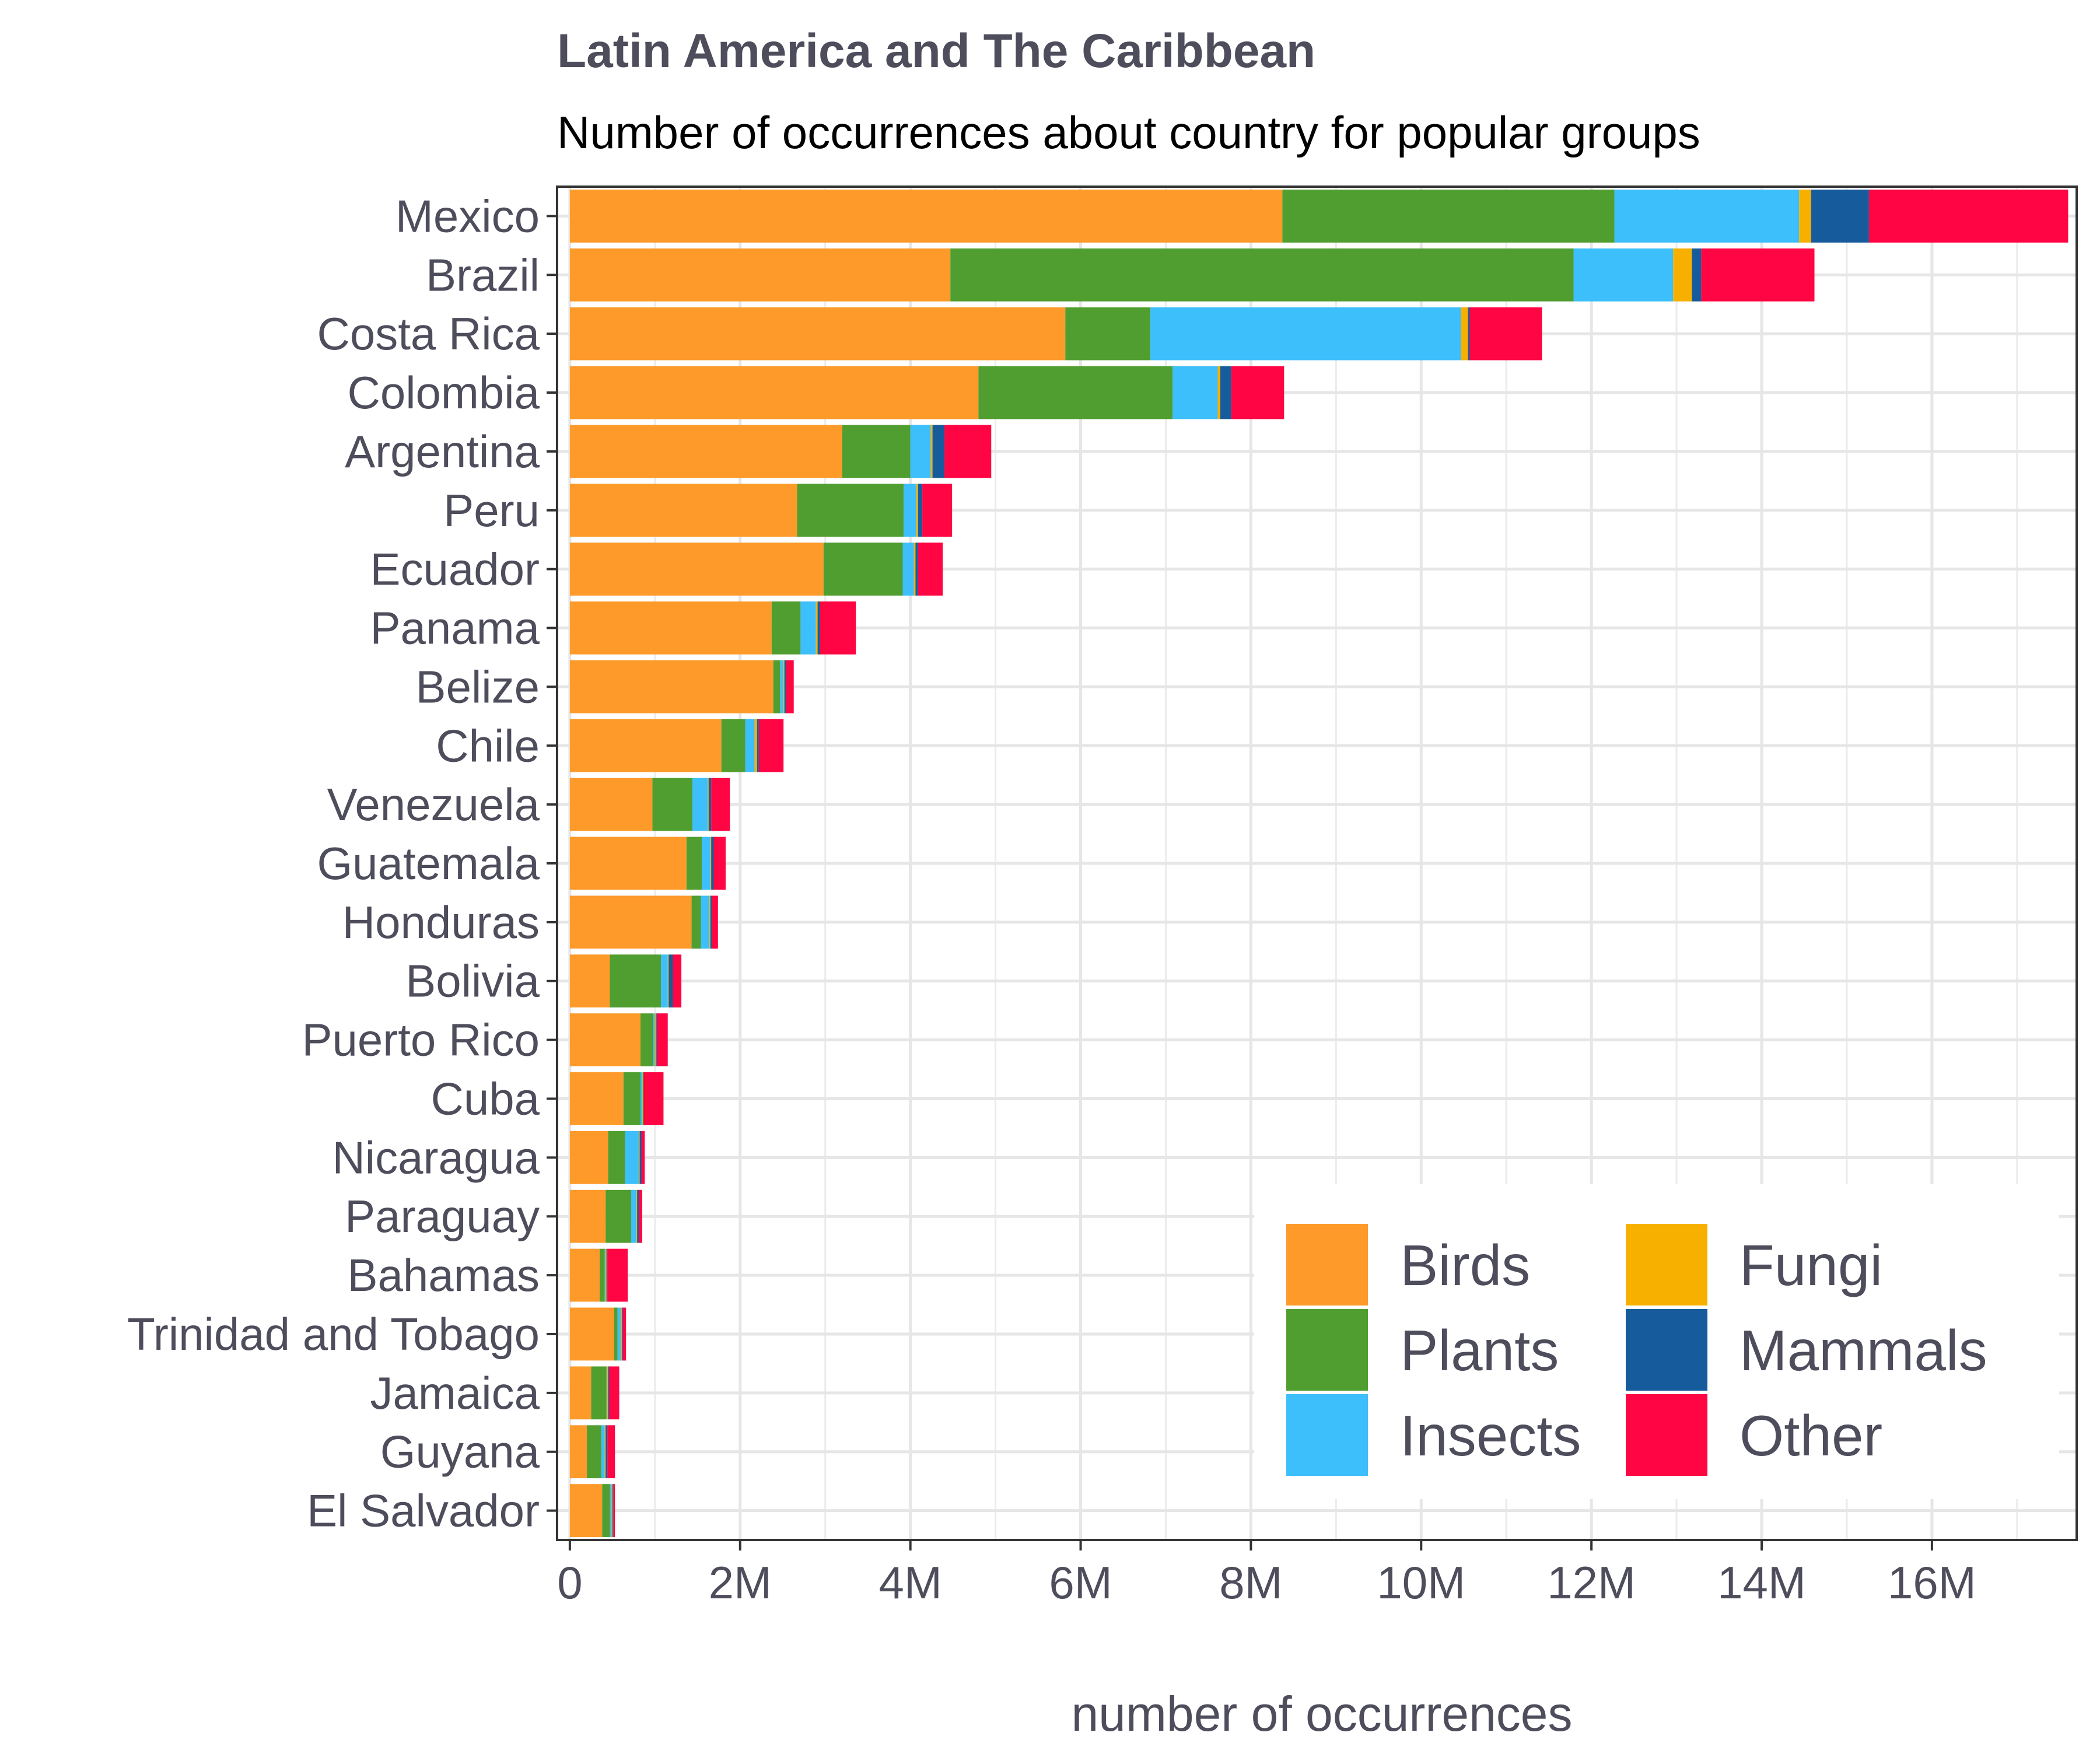 This screenshot has height=1750, width=2100. I want to click on legend-label-mammals: Mammals, so click(1863, 1350).